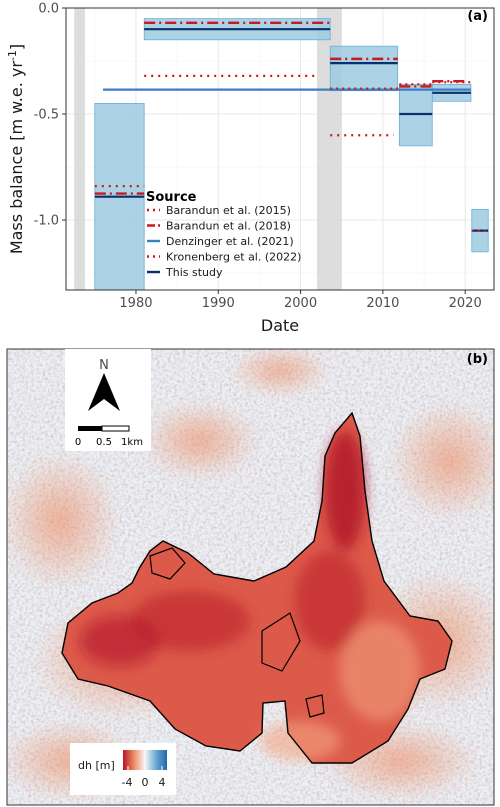 Image resolution: width=500 pixels, height=807 pixels. Describe the element at coordinates (171, 197) in the screenshot. I see `legend-title: Source` at that location.